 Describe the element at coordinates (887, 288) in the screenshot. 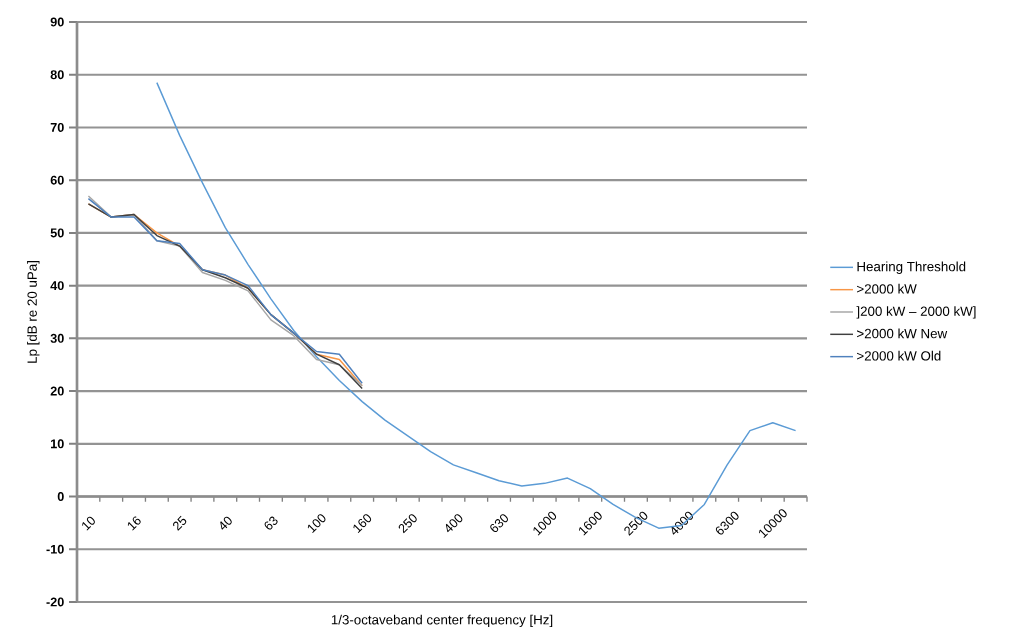

I see `legend-label: >2000 kW` at that location.